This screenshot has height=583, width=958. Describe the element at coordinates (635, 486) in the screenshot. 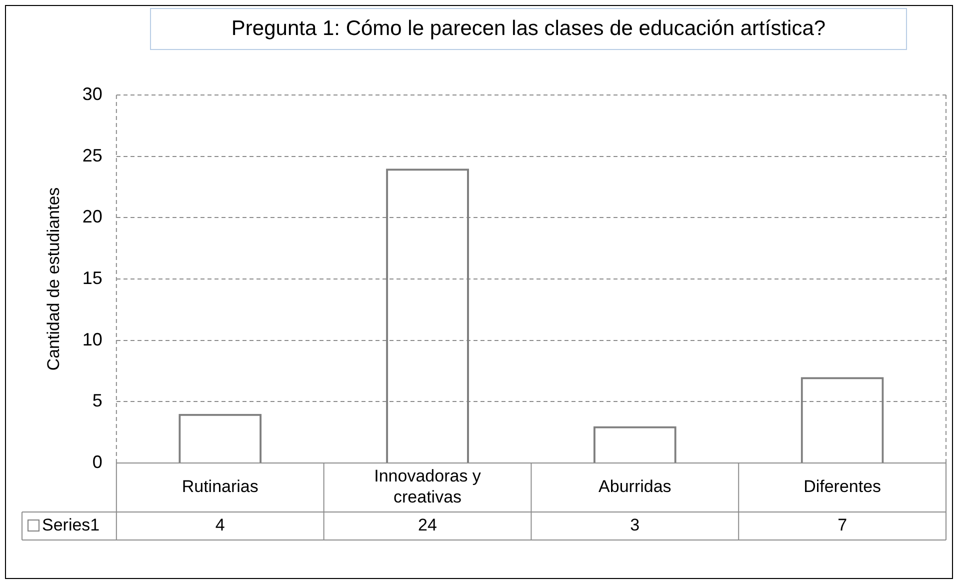

I see `x-tick-label: Aburridas` at that location.